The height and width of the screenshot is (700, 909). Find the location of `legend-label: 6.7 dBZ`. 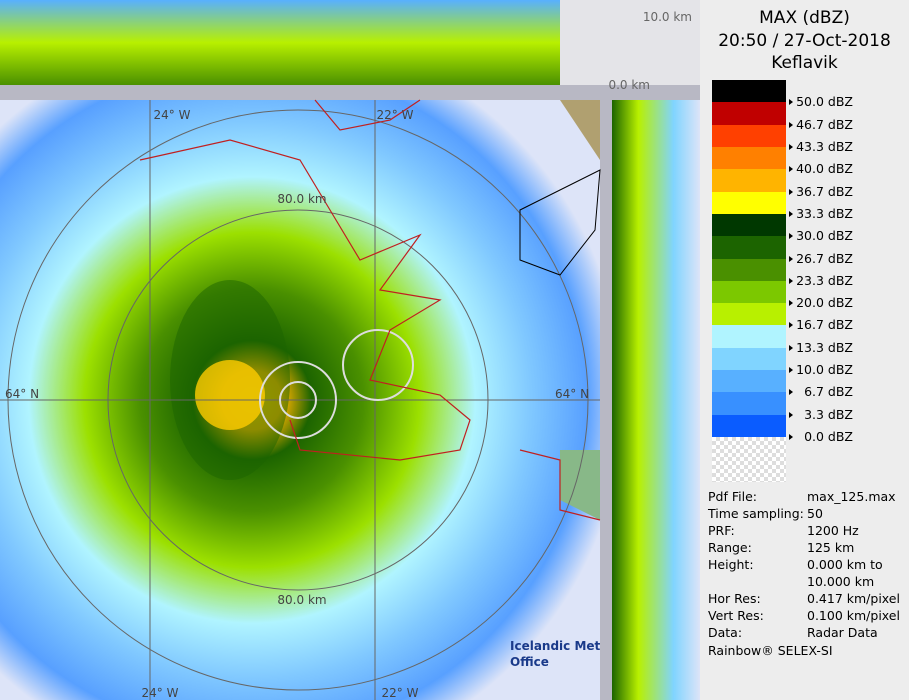

legend-label: 6.7 dBZ is located at coordinates (828, 392).